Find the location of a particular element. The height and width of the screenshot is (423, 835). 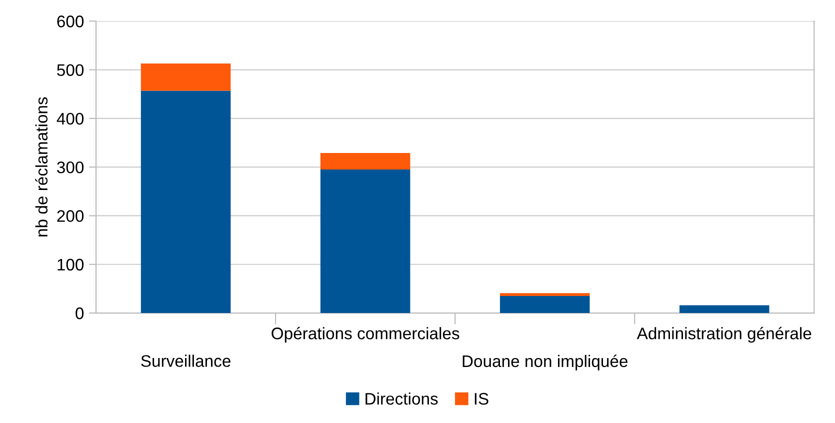

legend-label: IS is located at coordinates (481, 398).